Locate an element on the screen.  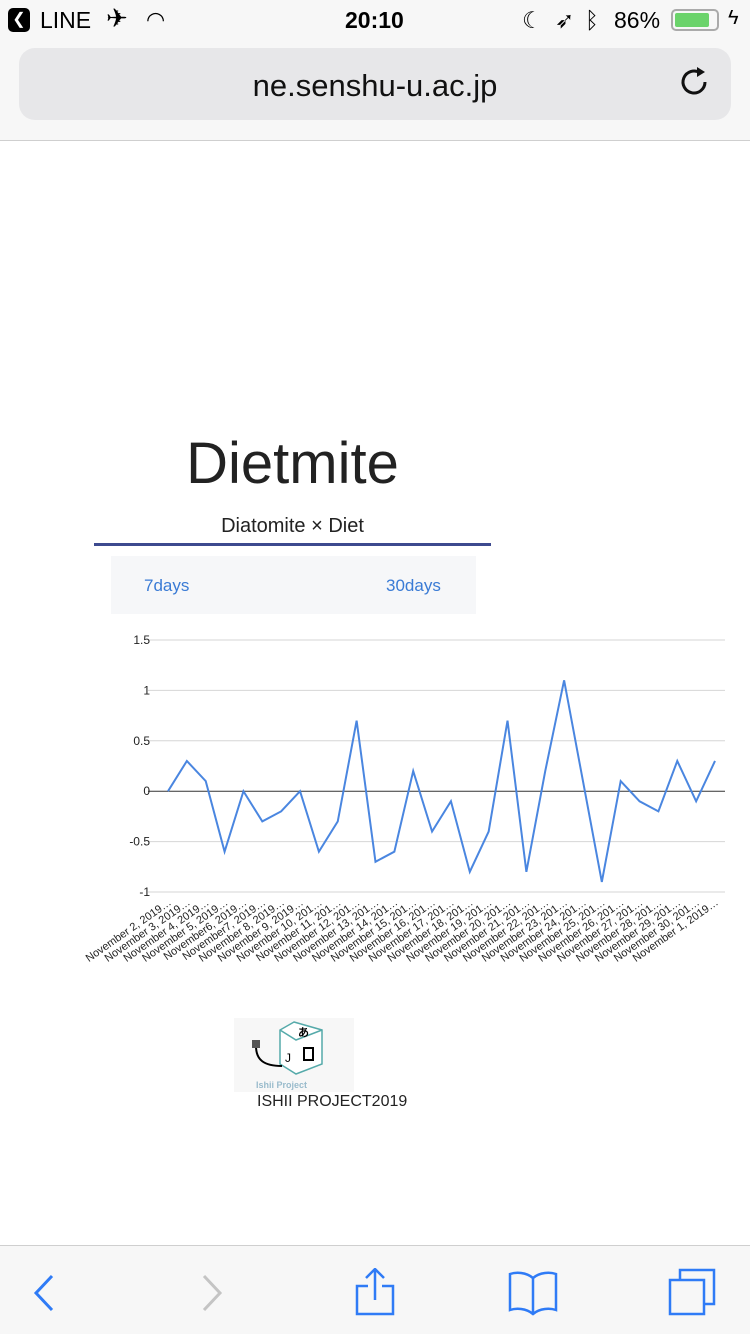
y-tick-label: -1 is located at coordinates (144, 892).